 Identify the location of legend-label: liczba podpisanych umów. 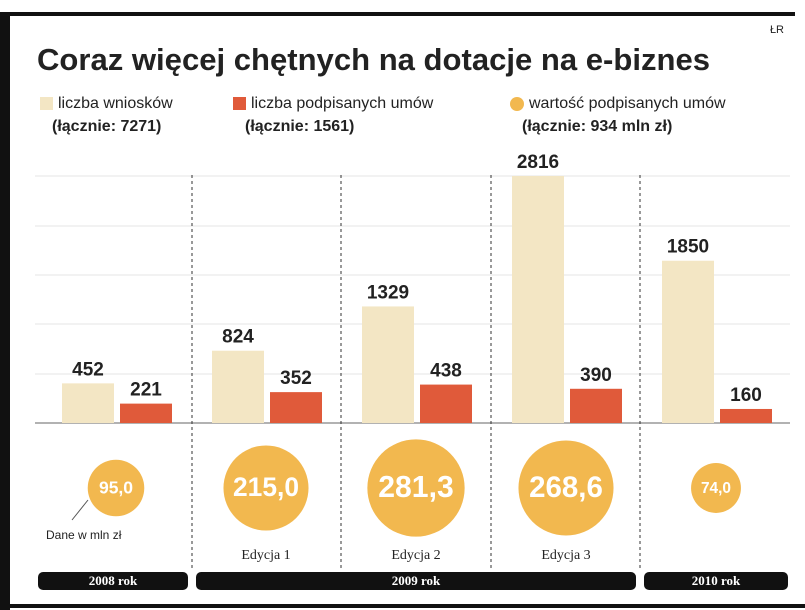
(342, 103).